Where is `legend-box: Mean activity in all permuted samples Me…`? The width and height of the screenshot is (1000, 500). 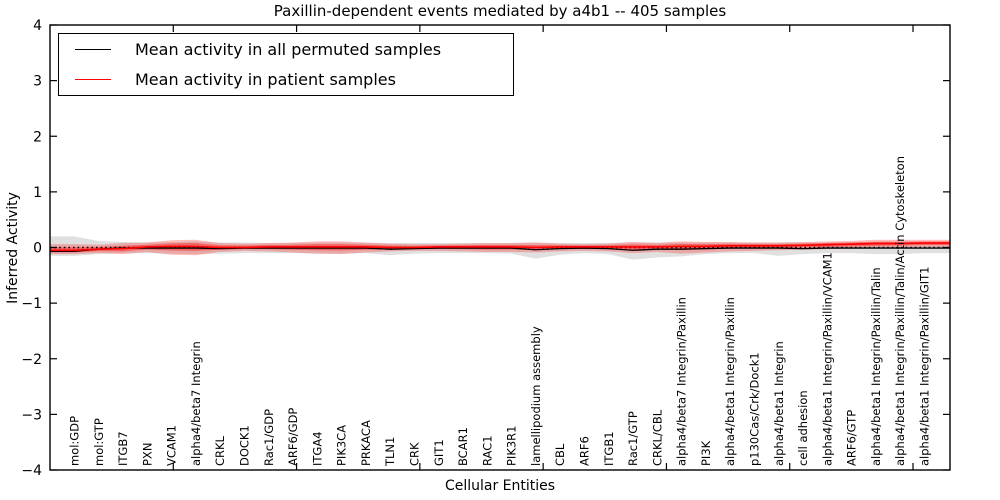 legend-box: Mean activity in all permuted samples Me… is located at coordinates (286, 64).